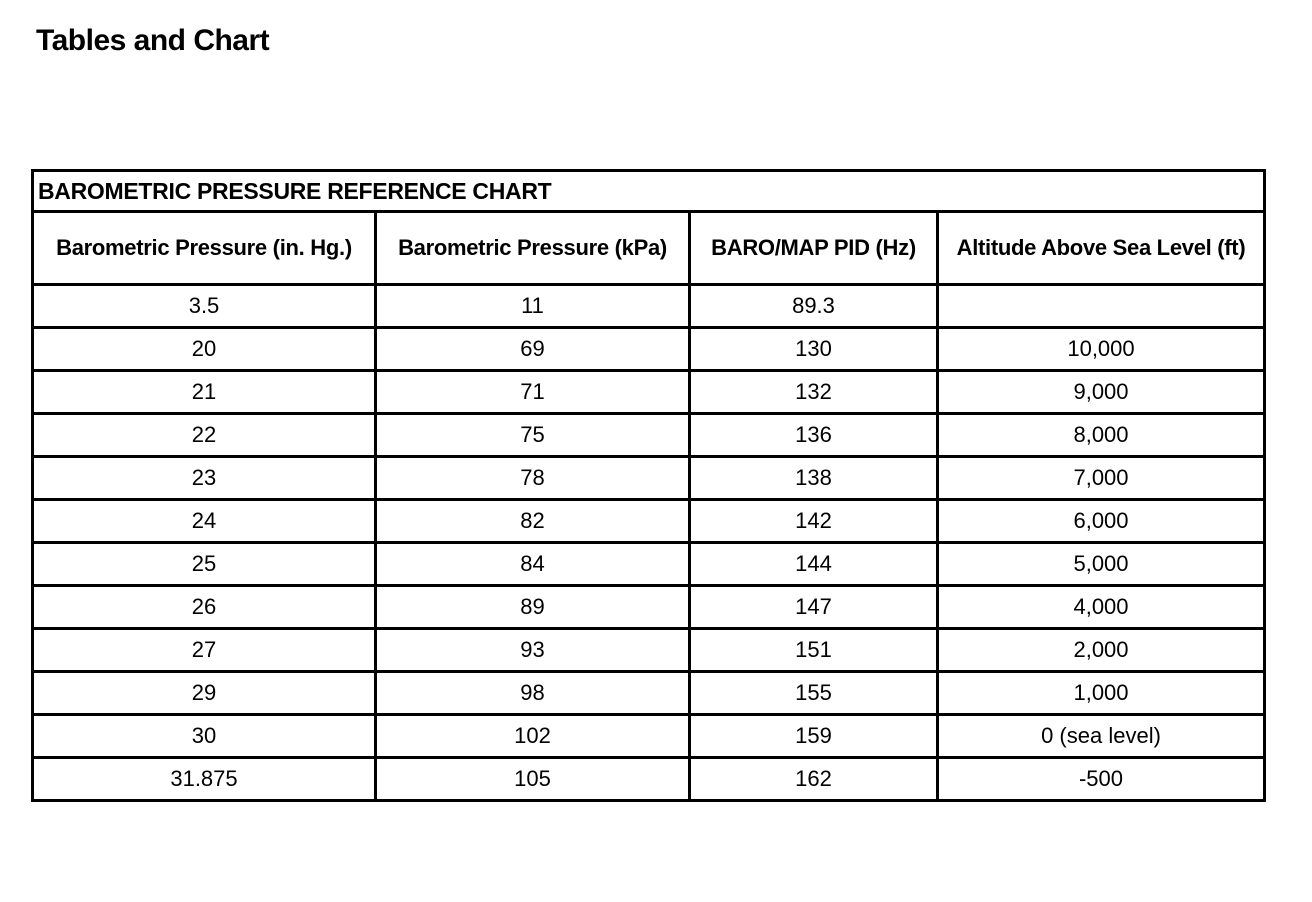 Image resolution: width=1312 pixels, height=902 pixels. Describe the element at coordinates (813, 564) in the screenshot. I see `pid-hz-cell: 144` at that location.